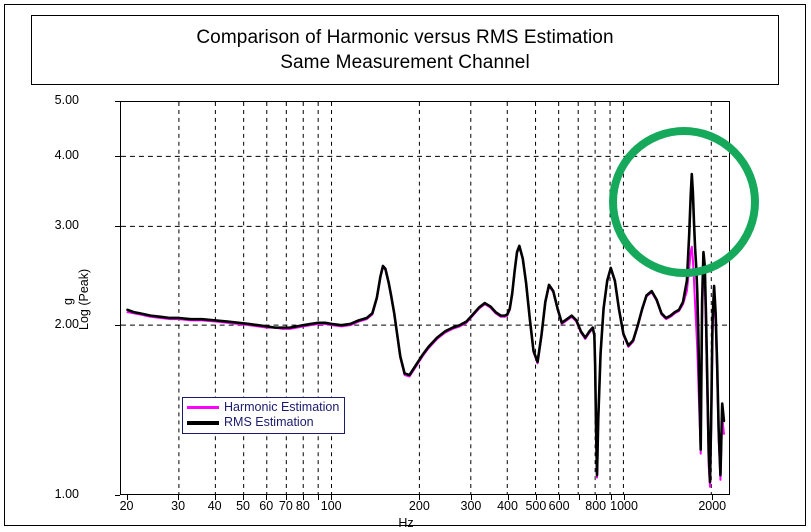  I want to click on y-axis-unit-label: g, so click(68, 301).